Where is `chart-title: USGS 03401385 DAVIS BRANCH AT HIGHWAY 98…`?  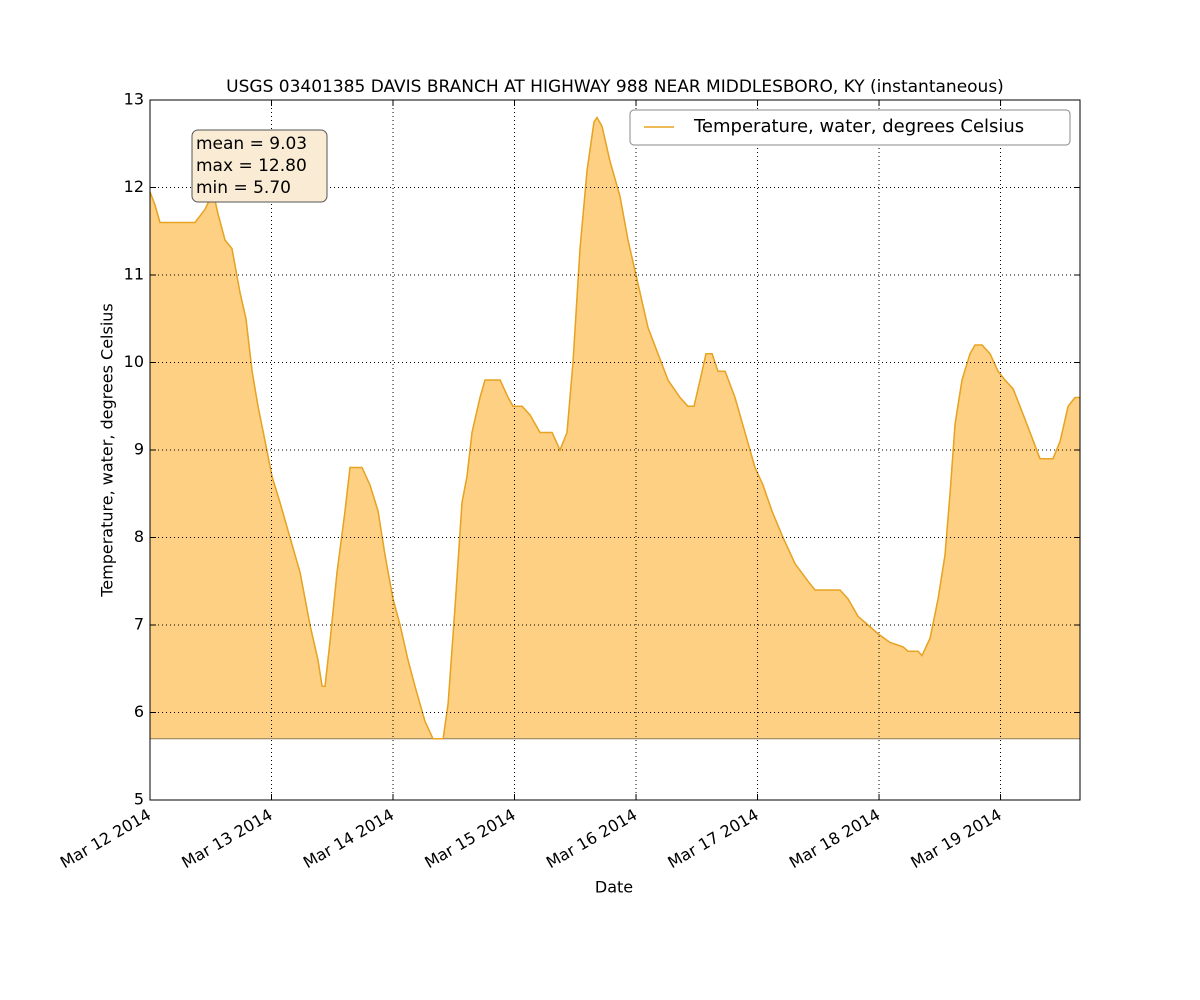
chart-title: USGS 03401385 DAVIS BRANCH AT HIGHWAY 98… is located at coordinates (615, 87).